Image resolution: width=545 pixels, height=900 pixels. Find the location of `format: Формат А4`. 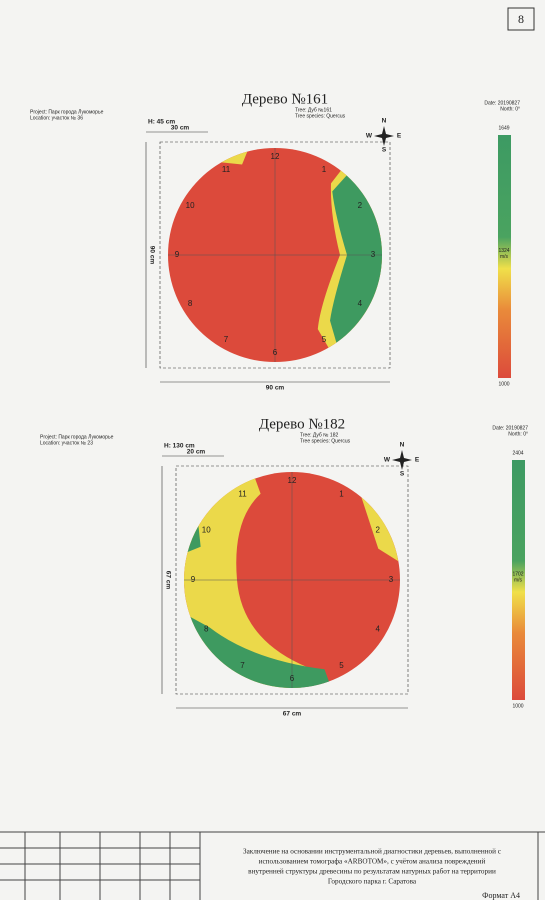

format: Формат А4 is located at coordinates (501, 895).